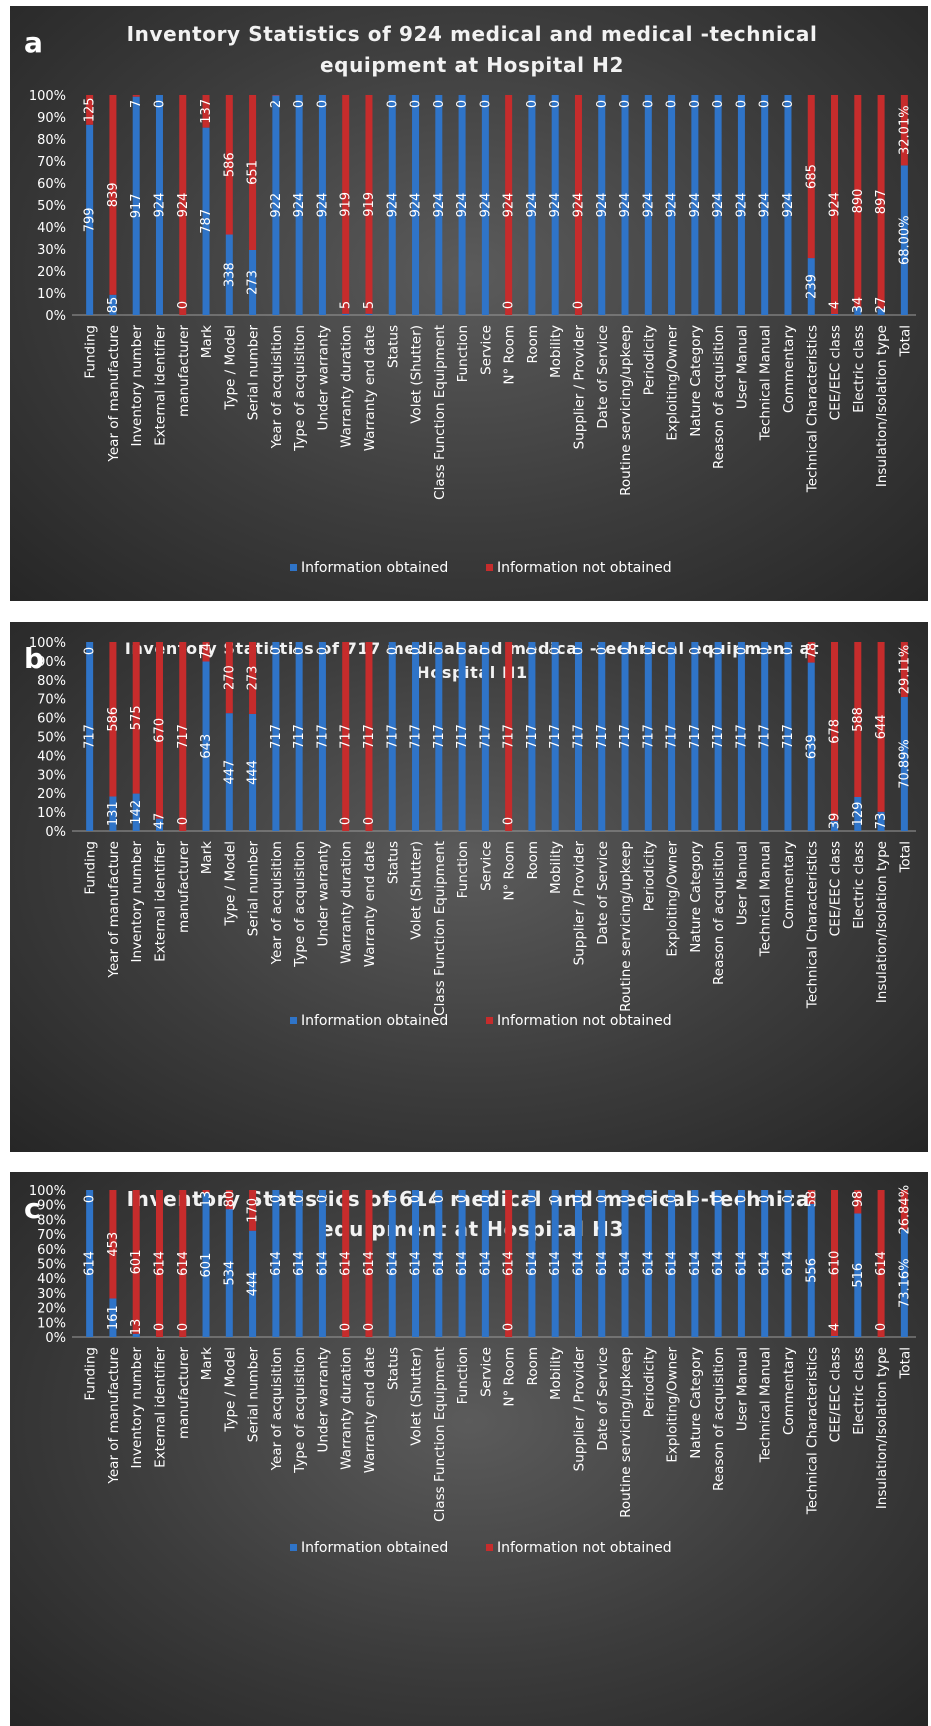  Describe the element at coordinates (509, 736) in the screenshot. I see `data-label-not-obtained: 717` at that location.